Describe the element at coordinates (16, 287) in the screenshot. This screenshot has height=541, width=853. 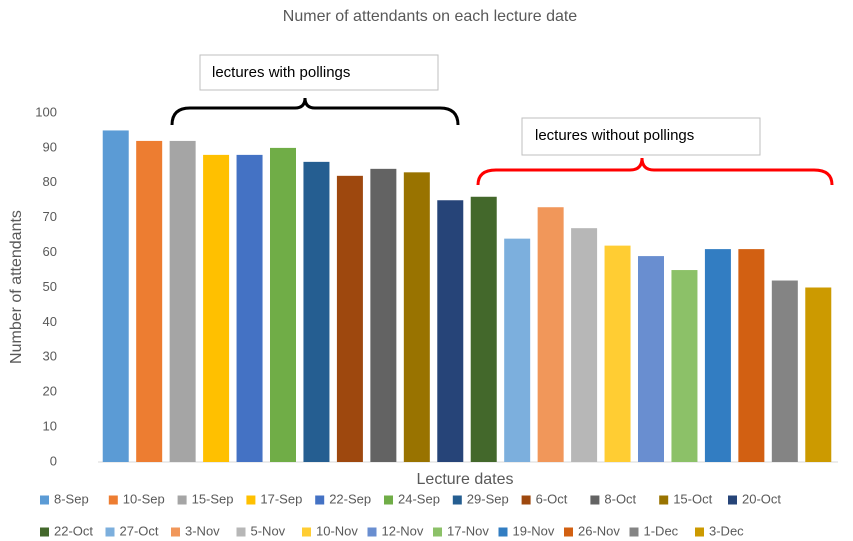
I see `y-axis-label: Number of attendants` at that location.